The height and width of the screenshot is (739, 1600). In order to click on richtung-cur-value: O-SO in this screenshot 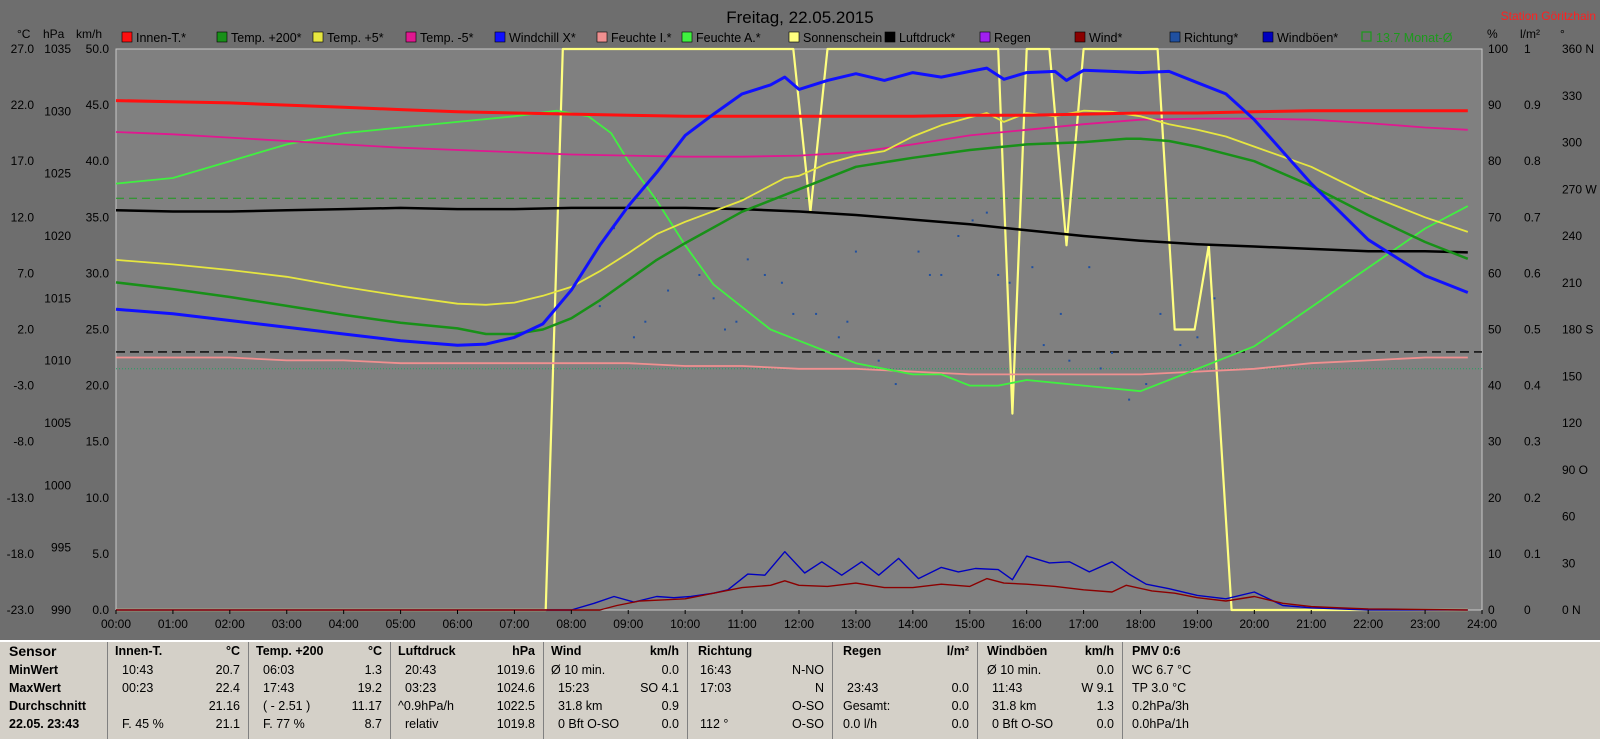, I will do `click(808, 724)`.